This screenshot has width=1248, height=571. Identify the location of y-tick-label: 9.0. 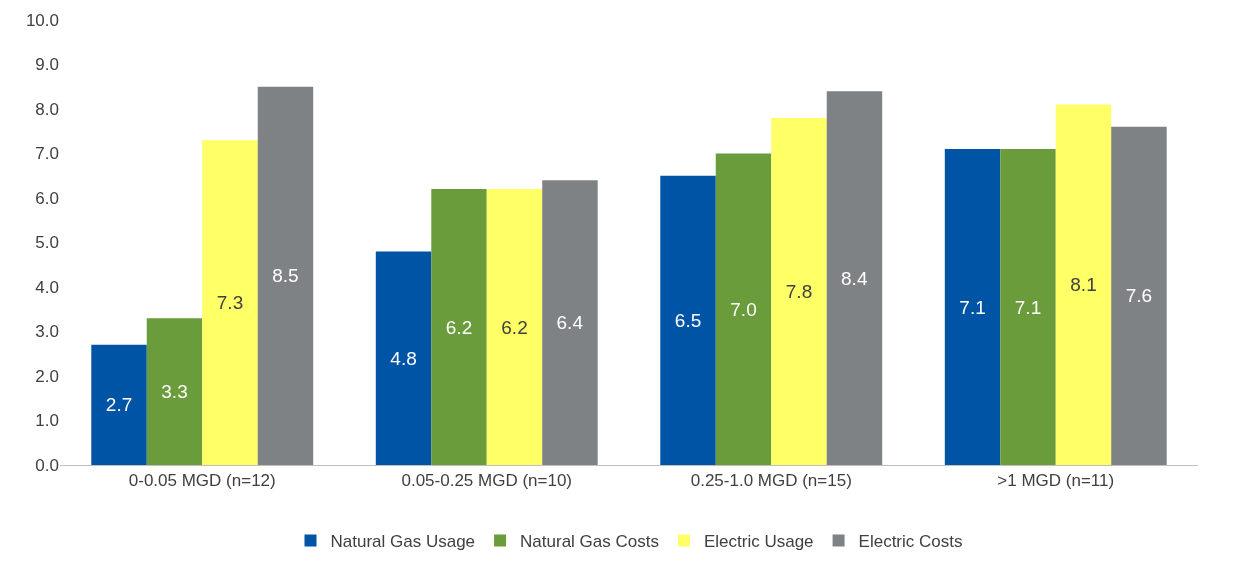
(47, 65).